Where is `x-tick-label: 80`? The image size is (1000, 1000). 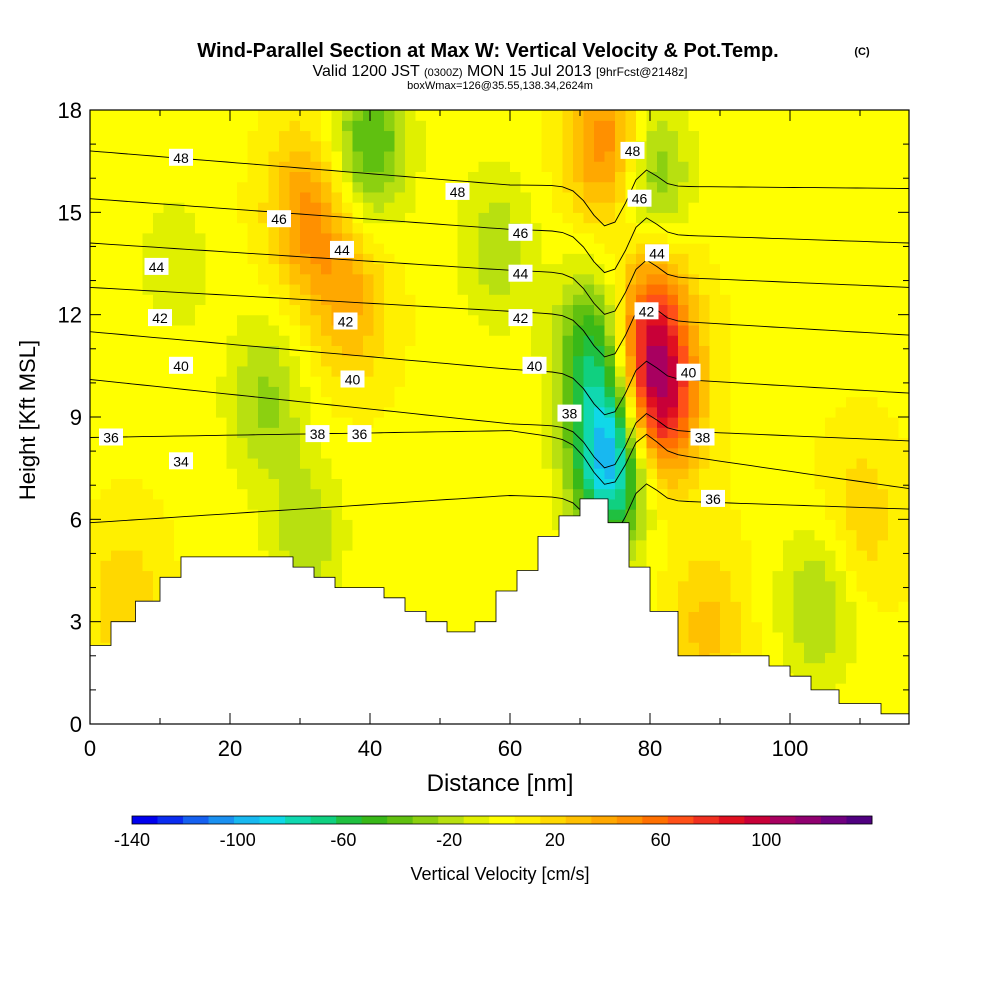
x-tick-label: 80 is located at coordinates (650, 748).